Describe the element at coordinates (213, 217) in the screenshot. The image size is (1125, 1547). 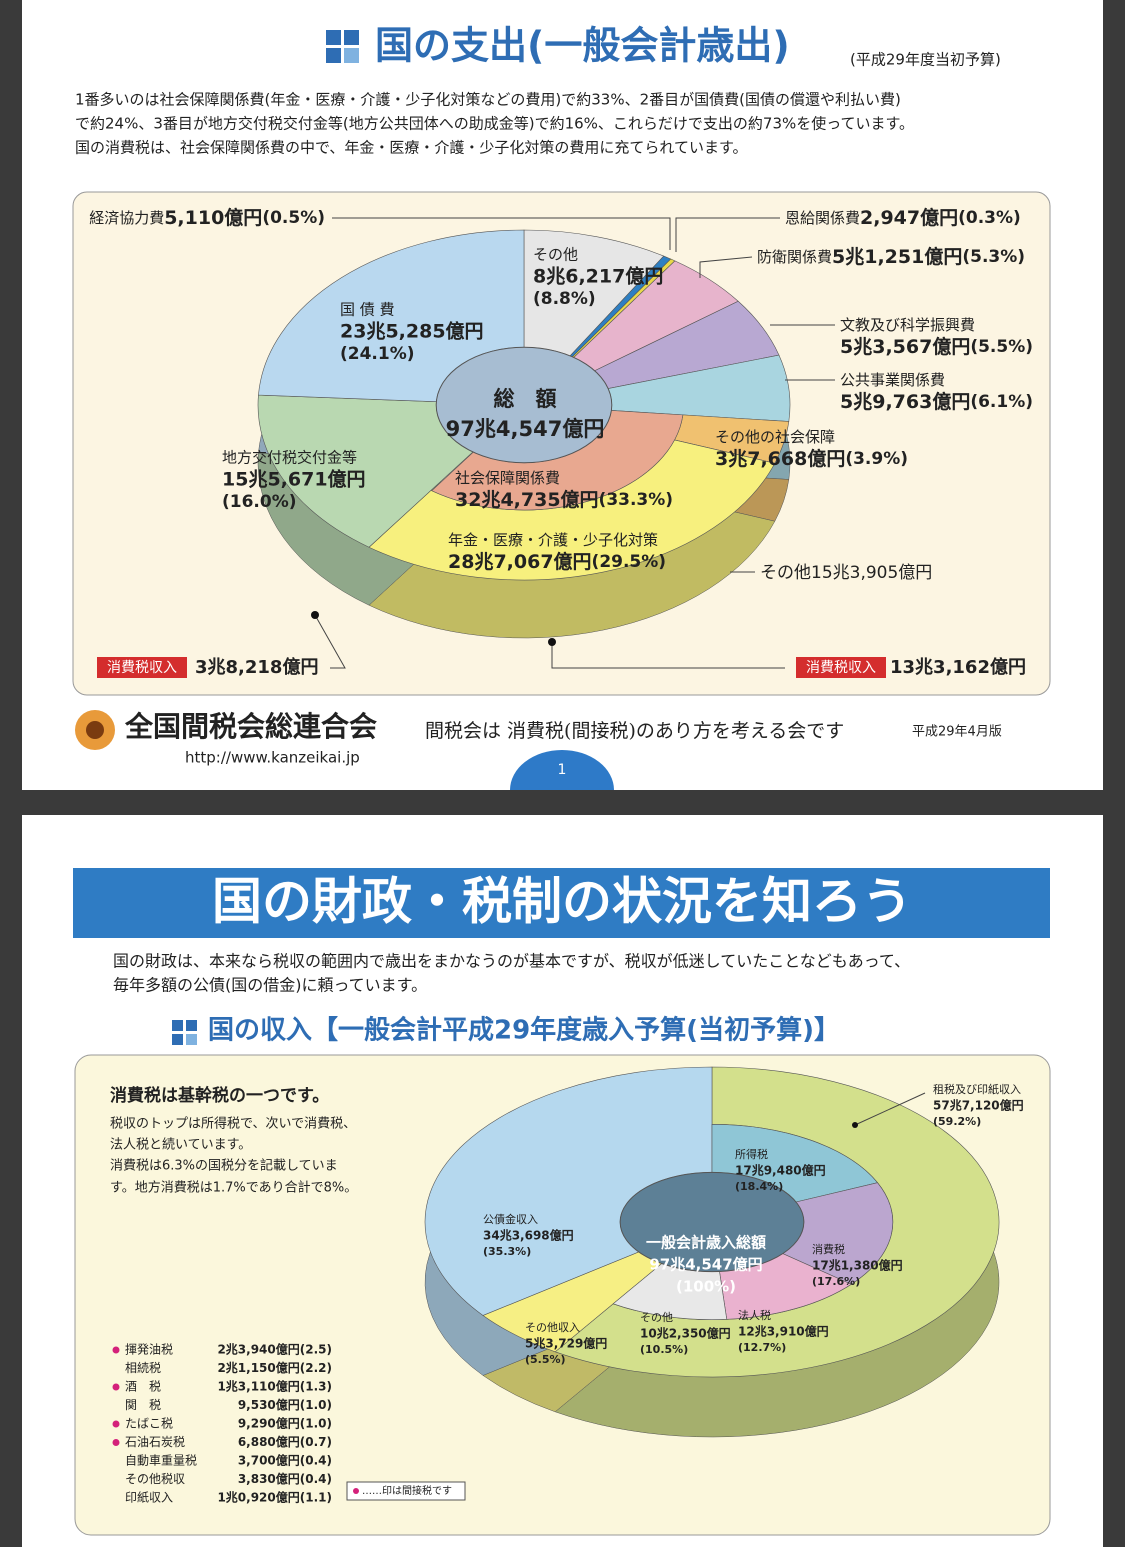
I see `label-part: 5,110億円` at that location.